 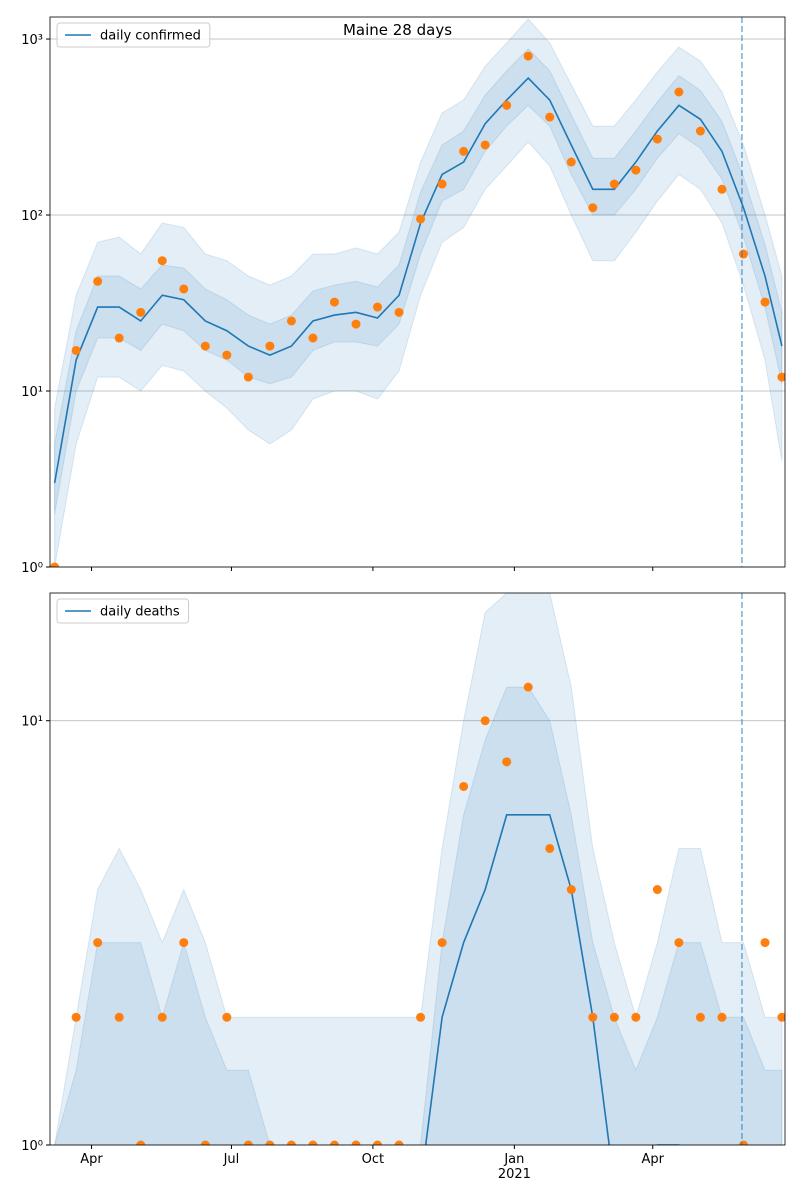 I want to click on legend-label: daily deaths, so click(x=140, y=612).